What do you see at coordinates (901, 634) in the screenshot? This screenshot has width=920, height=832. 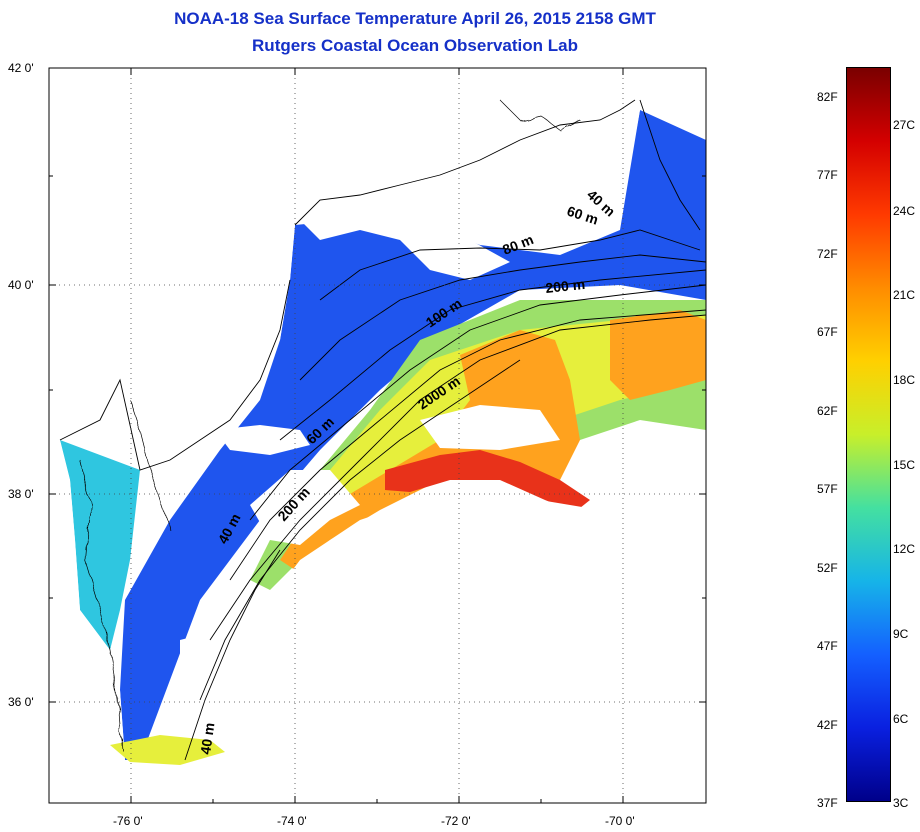 I see `colorbar-c-label: 9C` at bounding box center [901, 634].